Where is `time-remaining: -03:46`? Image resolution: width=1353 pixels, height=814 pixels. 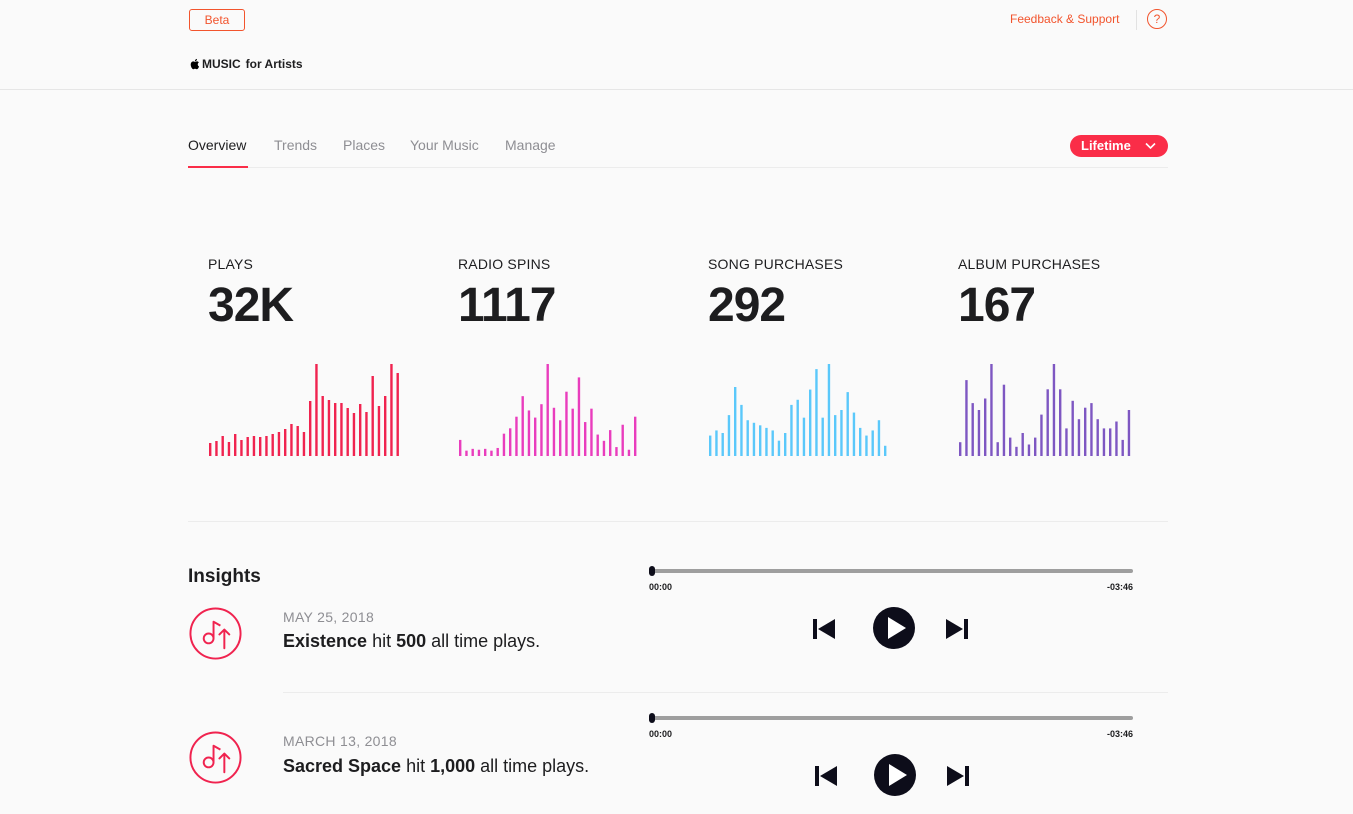 time-remaining: -03:46 is located at coordinates (1119, 587).